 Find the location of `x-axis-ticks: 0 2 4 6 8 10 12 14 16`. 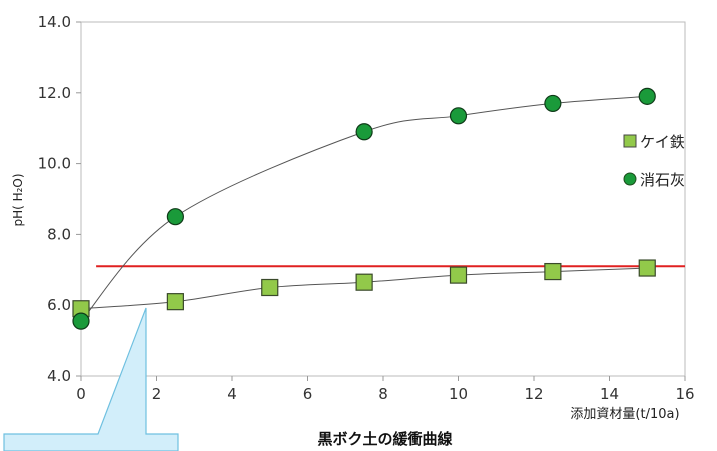

x-axis-ticks: 0 2 4 6 8 10 12 14 16 is located at coordinates (385, 389).